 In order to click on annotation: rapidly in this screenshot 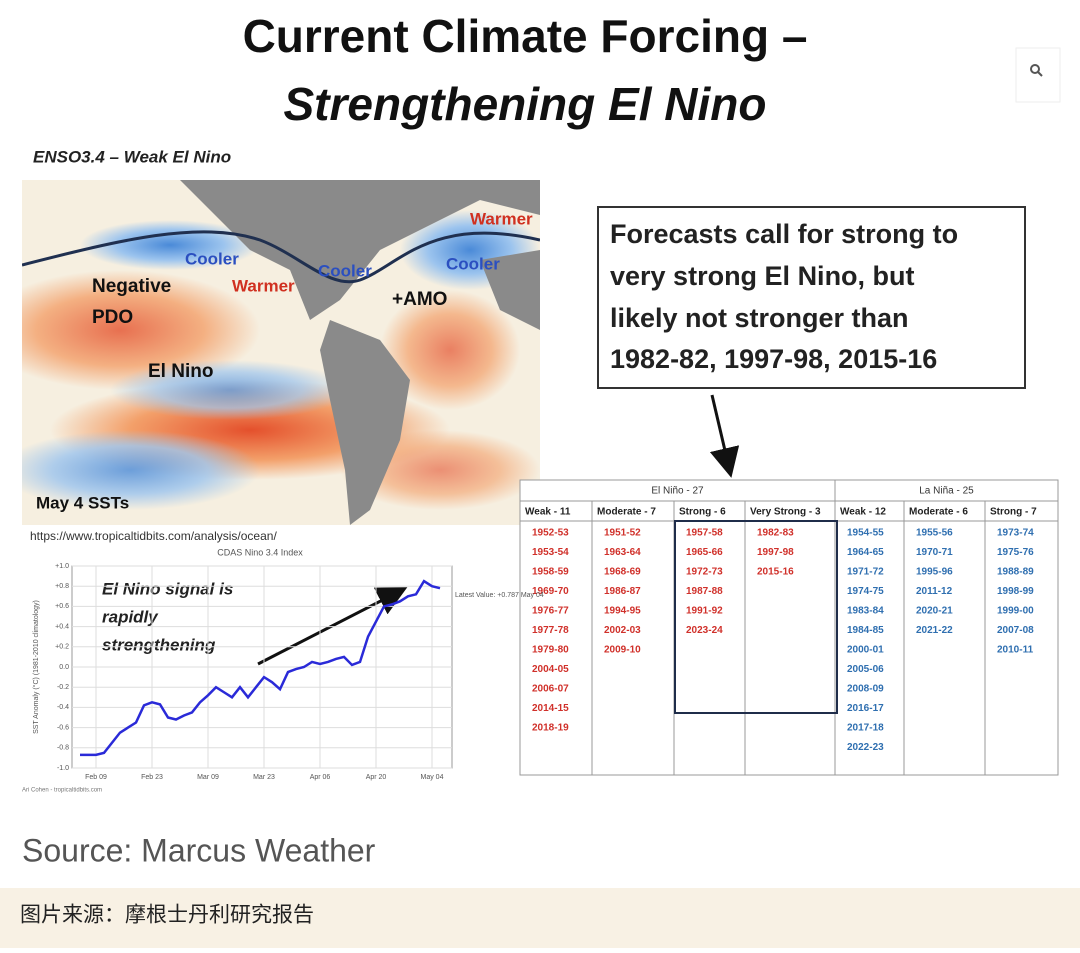, I will do `click(130, 616)`.